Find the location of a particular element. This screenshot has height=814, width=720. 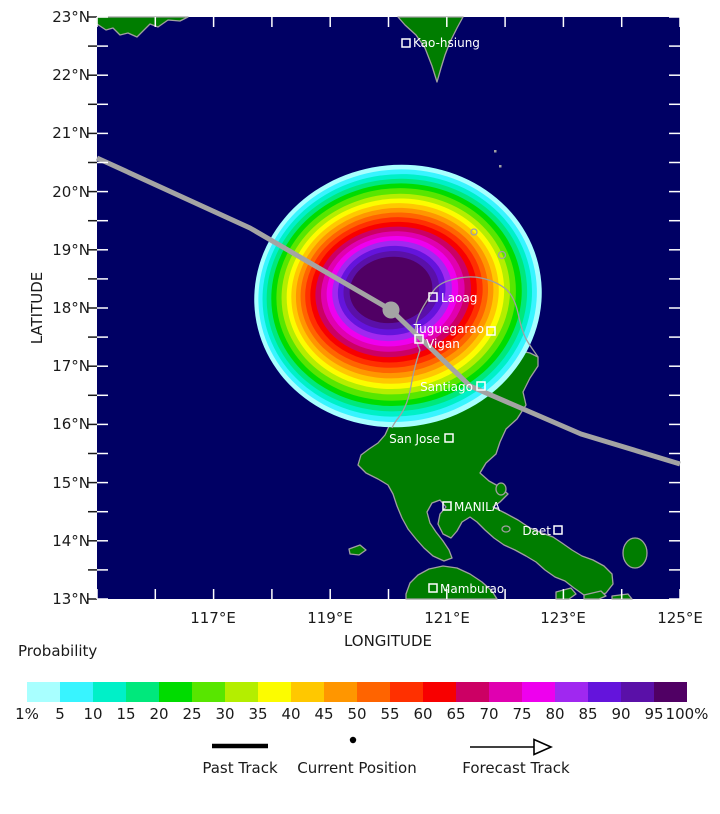

colorbar-tick: 15 is located at coordinates (125, 714).